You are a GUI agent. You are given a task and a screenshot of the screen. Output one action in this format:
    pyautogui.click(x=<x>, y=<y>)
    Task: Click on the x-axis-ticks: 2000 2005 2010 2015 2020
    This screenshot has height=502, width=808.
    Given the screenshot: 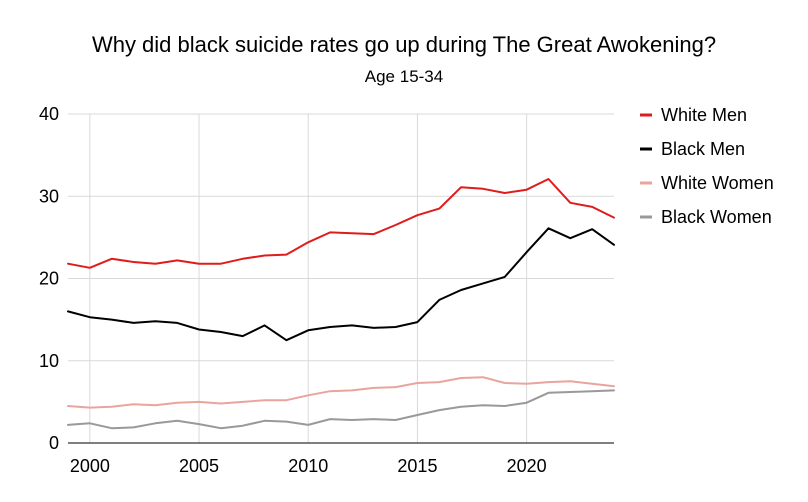 What is the action you would take?
    pyautogui.click(x=308, y=466)
    